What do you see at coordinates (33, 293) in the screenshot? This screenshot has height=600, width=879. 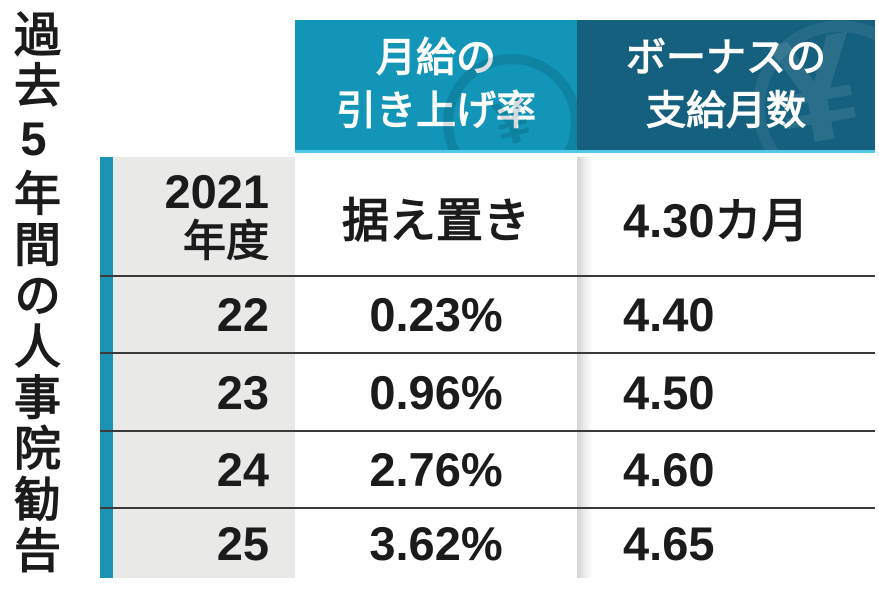 I see `page-title: 過去5年間の人事院勧告` at bounding box center [33, 293].